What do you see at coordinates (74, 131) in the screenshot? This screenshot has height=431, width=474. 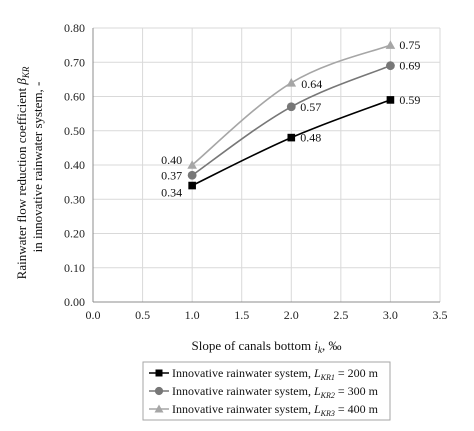 I see `y-tick-label: 0.50` at bounding box center [74, 131].